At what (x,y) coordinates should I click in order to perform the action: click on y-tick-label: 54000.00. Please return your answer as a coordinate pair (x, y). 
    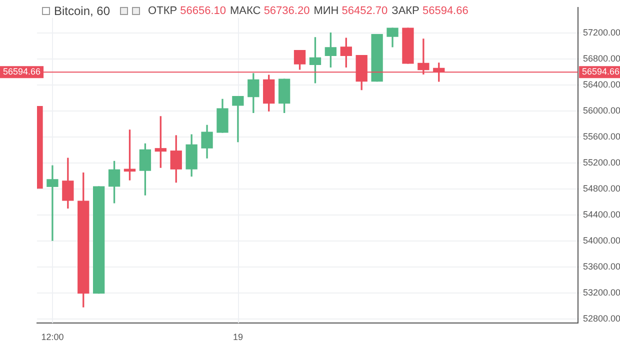
    Looking at the image, I should click on (601, 240).